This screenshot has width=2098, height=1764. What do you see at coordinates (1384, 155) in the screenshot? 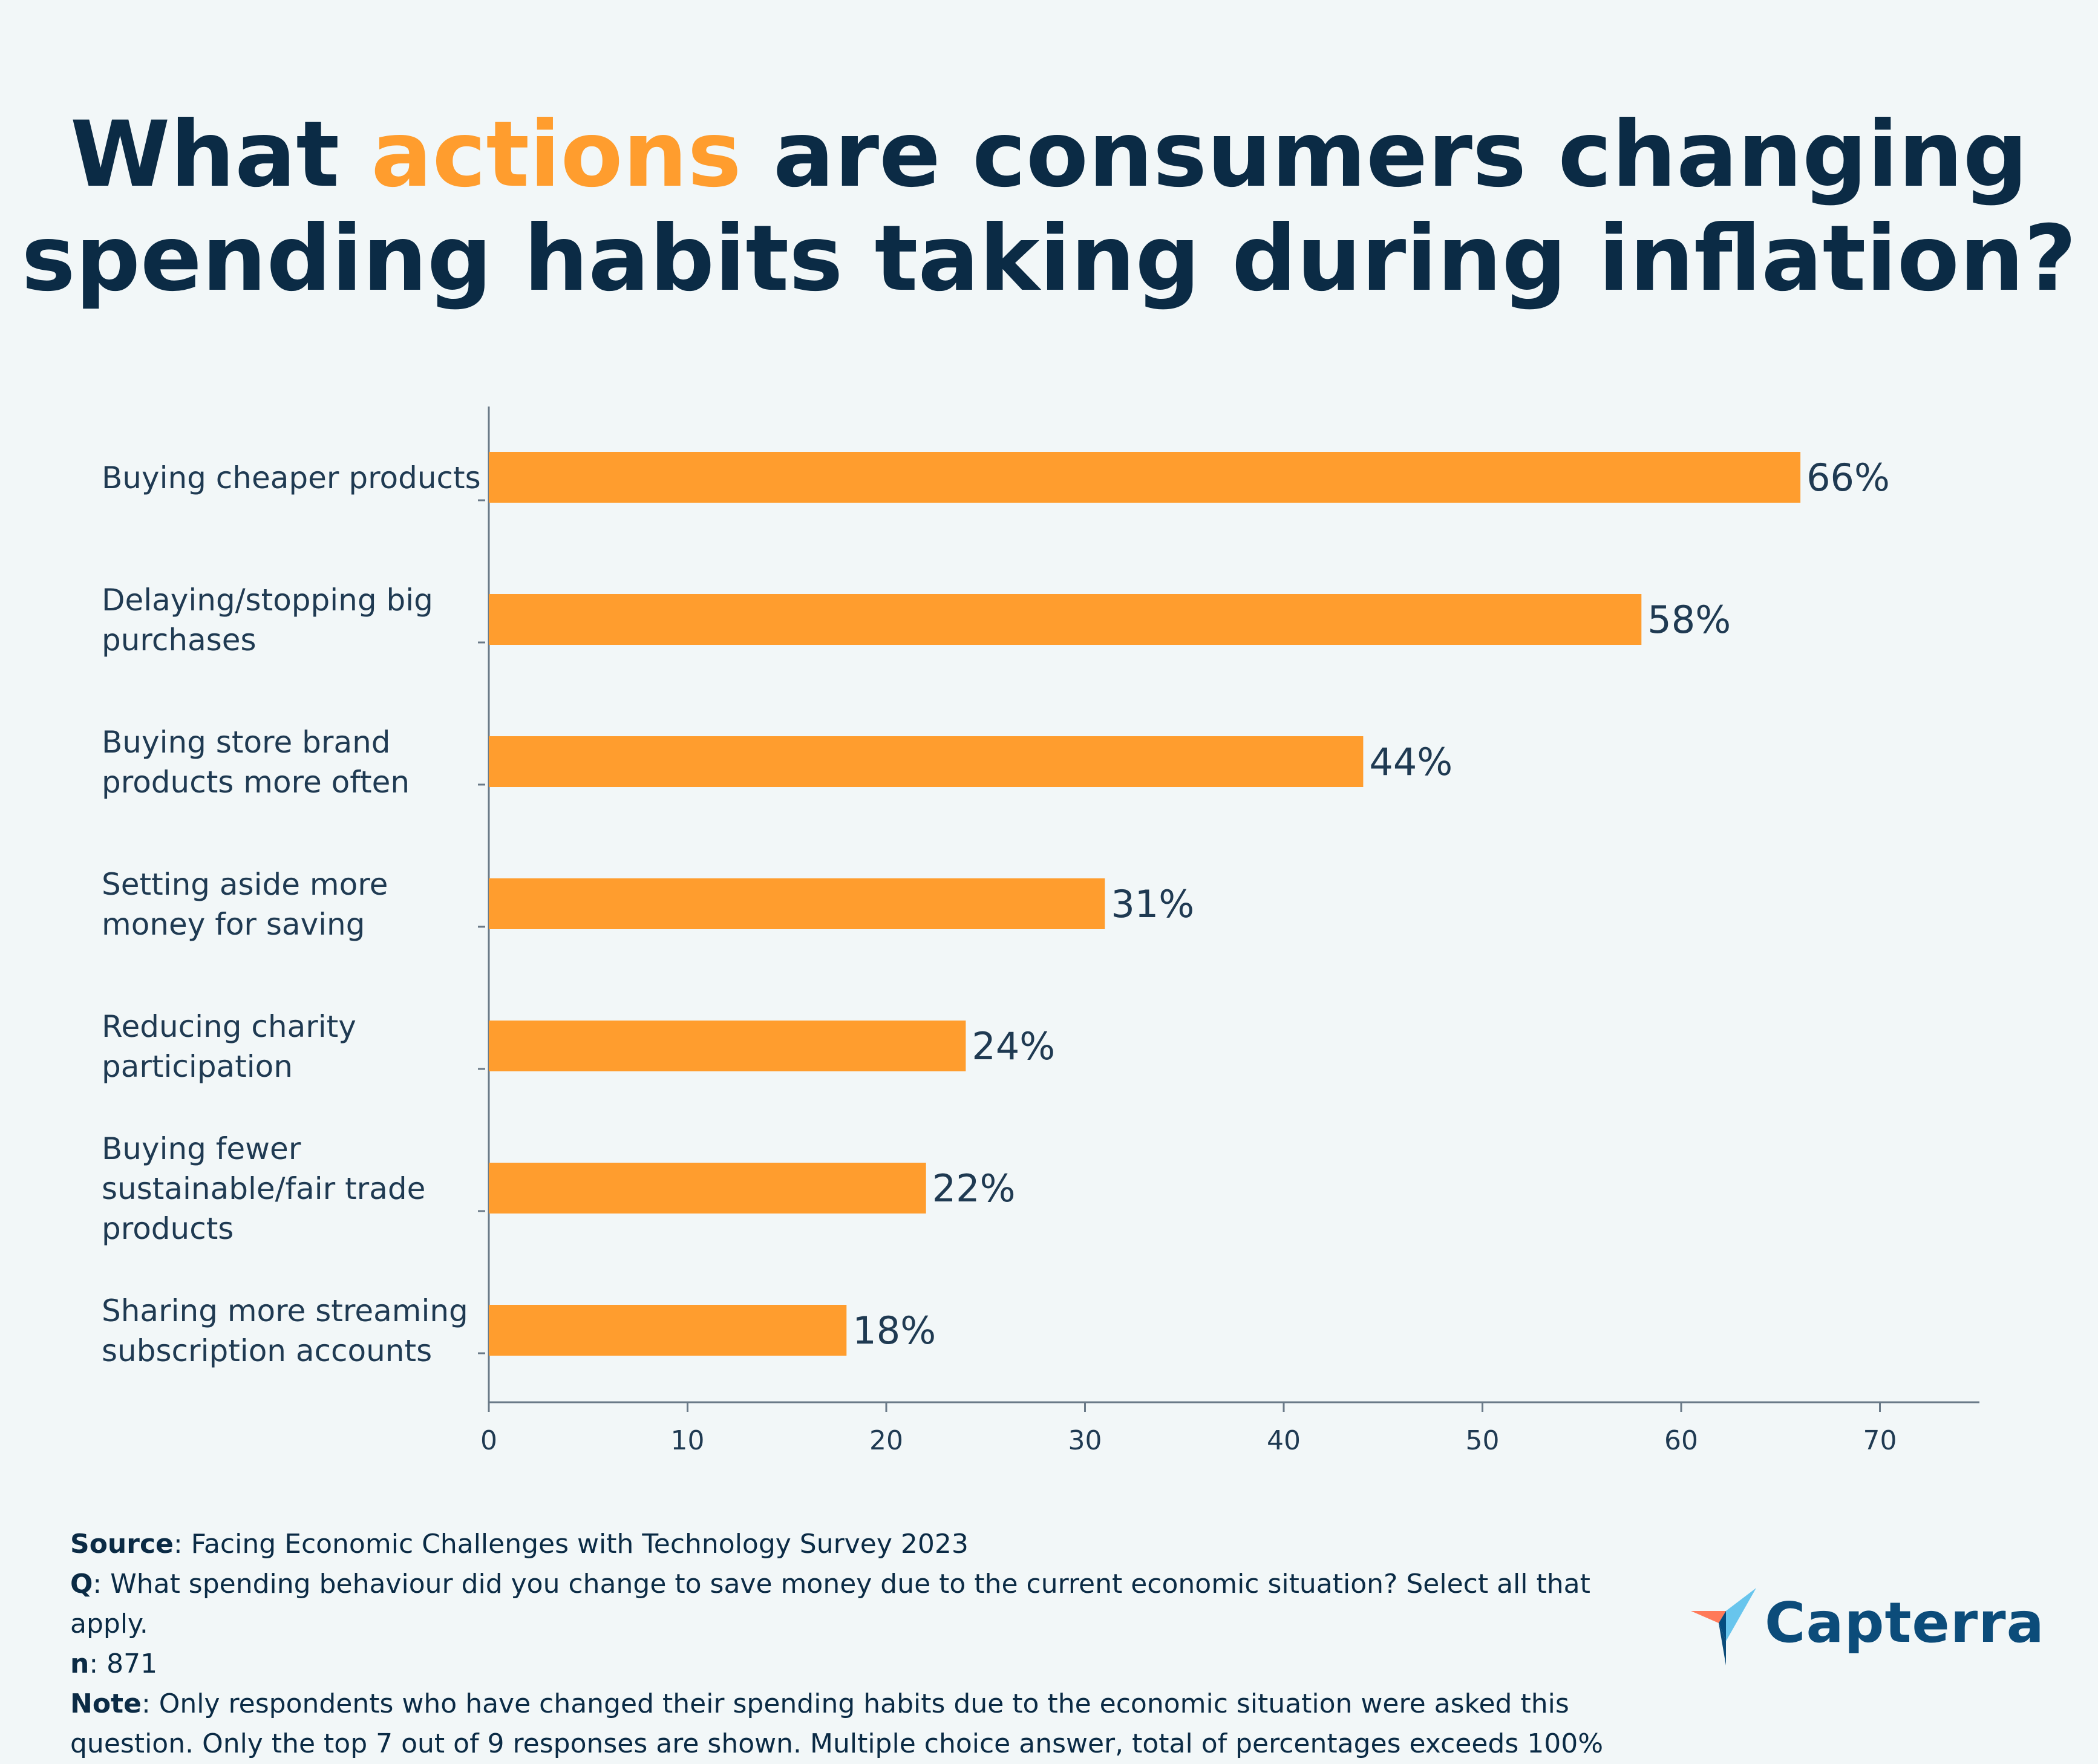
I see `title-line1-rest: are consumers changing` at bounding box center [1384, 155].